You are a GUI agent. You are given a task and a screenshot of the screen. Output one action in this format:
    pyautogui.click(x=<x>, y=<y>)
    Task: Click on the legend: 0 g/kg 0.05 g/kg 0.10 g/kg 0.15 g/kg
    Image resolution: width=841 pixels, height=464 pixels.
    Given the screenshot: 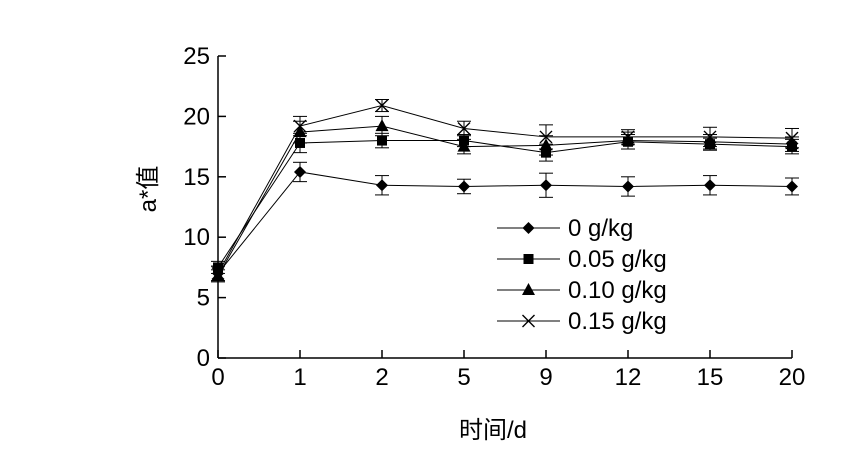 What is the action you would take?
    pyautogui.click(x=582, y=275)
    